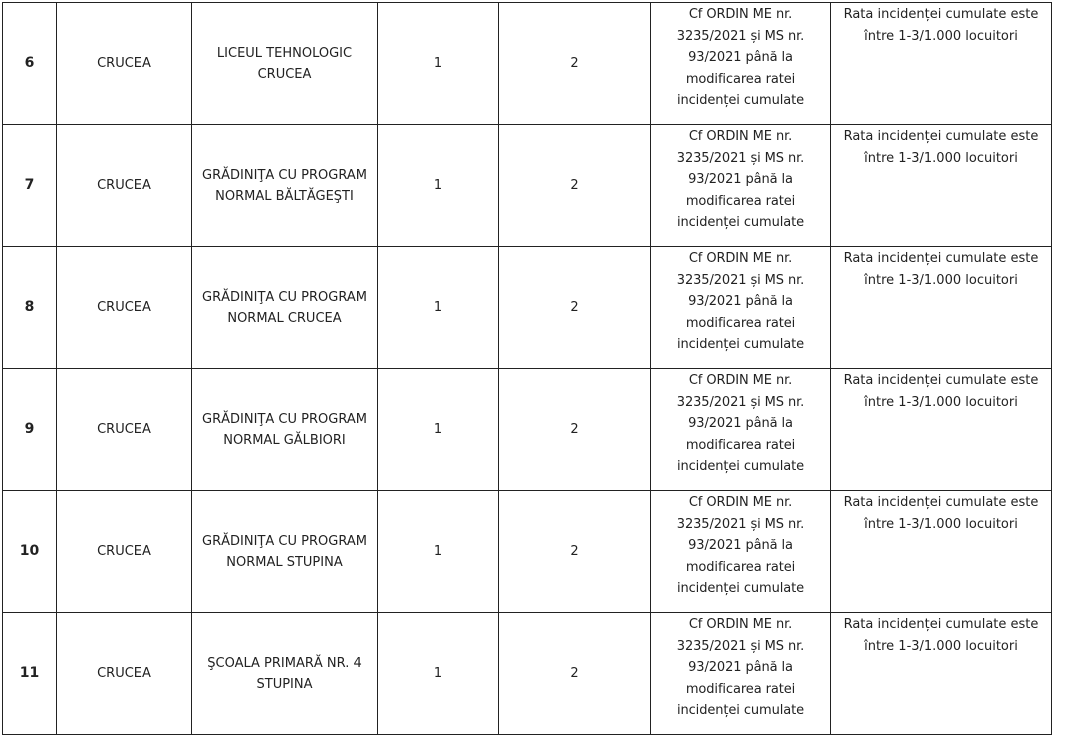  I want to click on row-number: 11, so click(29, 673).